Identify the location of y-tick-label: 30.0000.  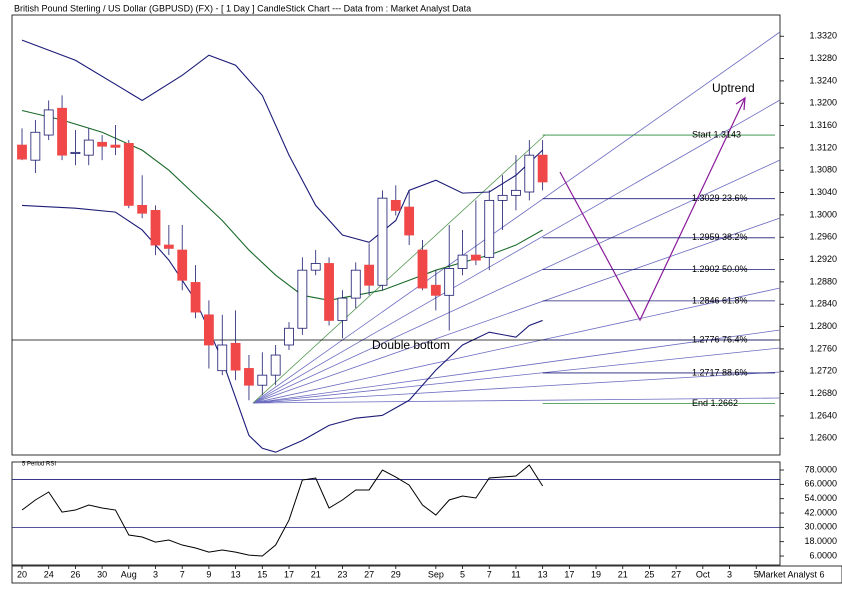
(820, 527).